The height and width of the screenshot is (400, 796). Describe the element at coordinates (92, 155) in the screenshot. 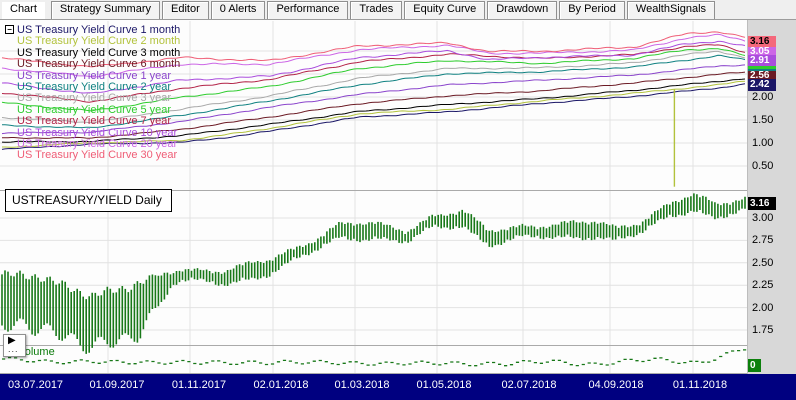

I see `legend-item: US Treasury Yield Curve 30 year` at that location.